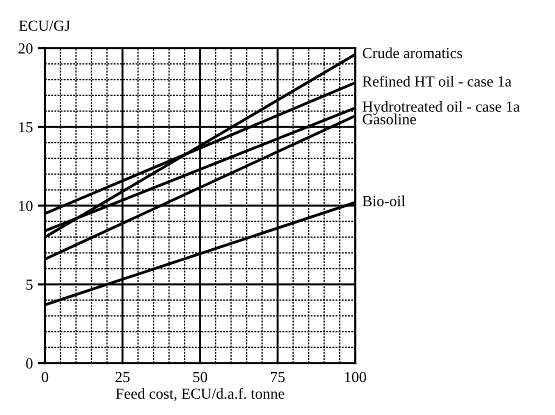  What do you see at coordinates (26, 206) in the screenshot?
I see `y-tick-label: 10` at bounding box center [26, 206].